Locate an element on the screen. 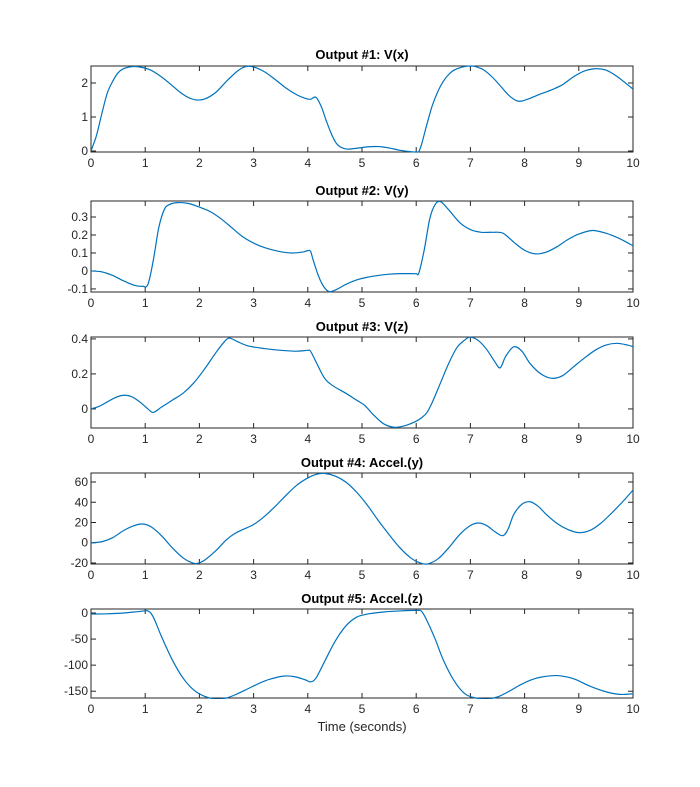  subplot-title: Output #3: V(z) is located at coordinates (362, 326).